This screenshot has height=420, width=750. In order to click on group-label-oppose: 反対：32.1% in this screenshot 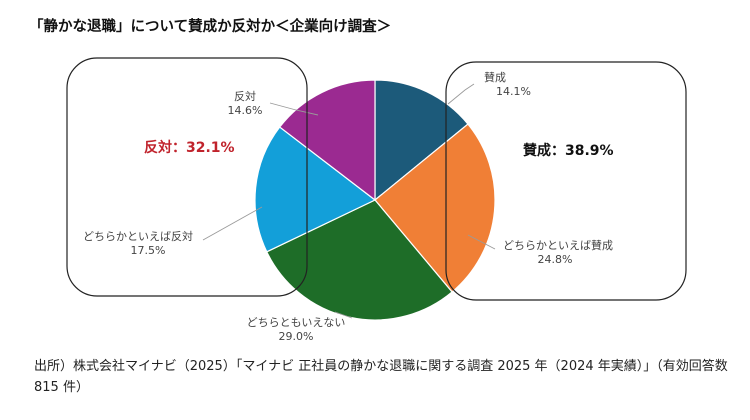, I will do `click(189, 147)`.